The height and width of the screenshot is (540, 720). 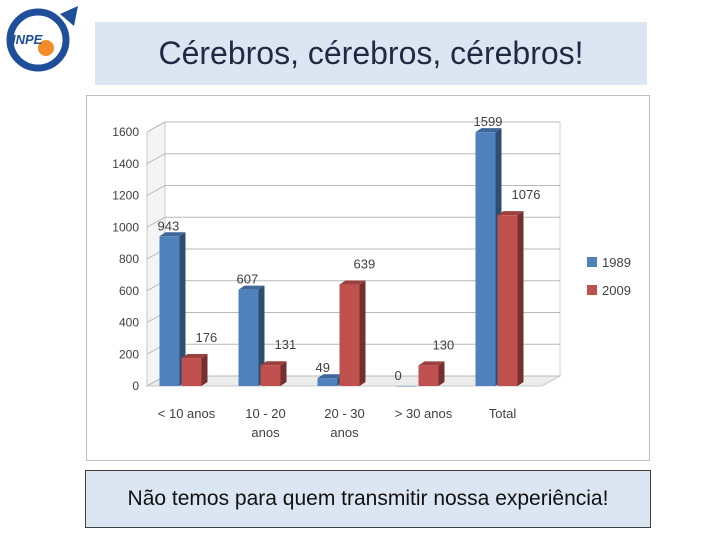 What do you see at coordinates (616, 290) in the screenshot?
I see `legend-label-2009: 2009` at bounding box center [616, 290].